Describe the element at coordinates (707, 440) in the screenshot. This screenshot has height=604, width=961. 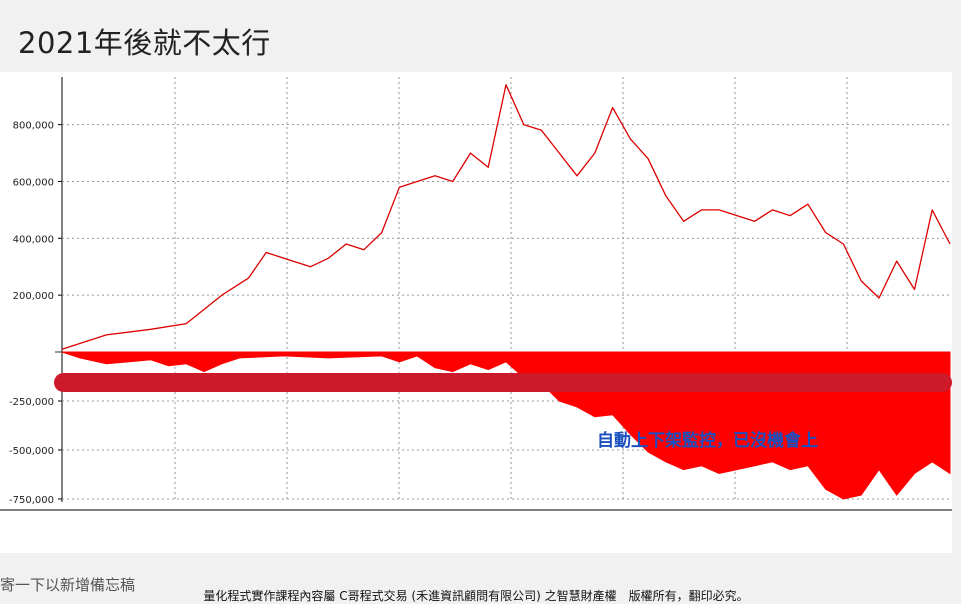
I see `annotation-text: 自動上下架監控，已沒機會上` at that location.